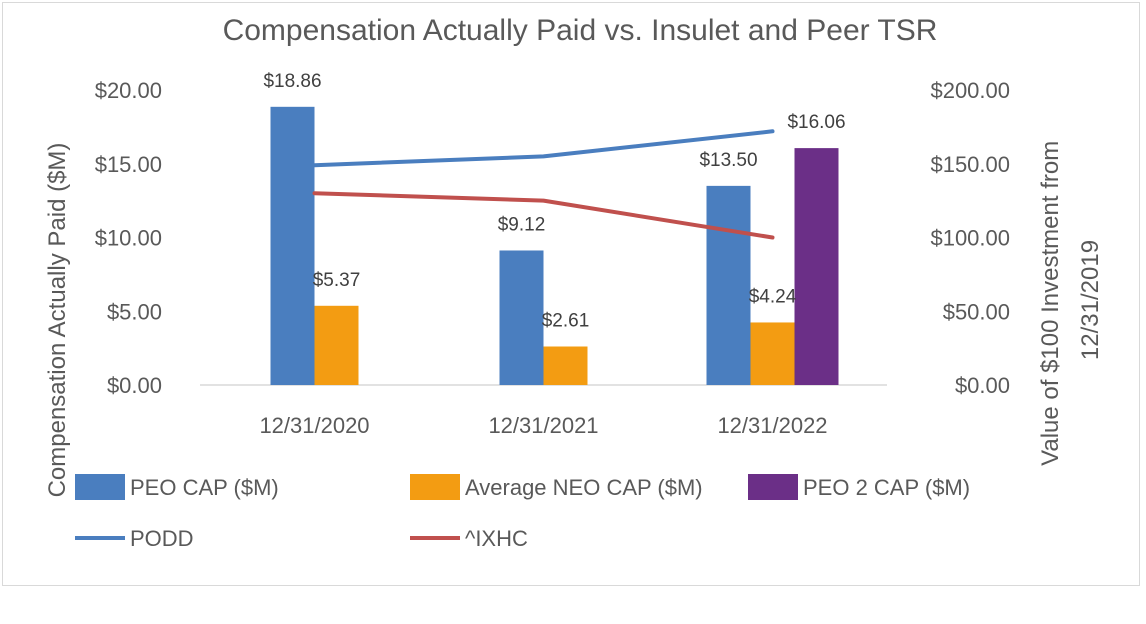 The image size is (1146, 624). What do you see at coordinates (566, 321) in the screenshot?
I see `data-label: $2.61` at bounding box center [566, 321].